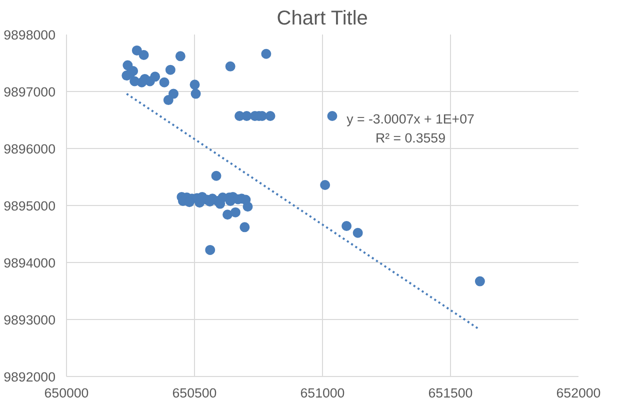 This screenshot has height=405, width=623. Describe the element at coordinates (410, 138) in the screenshot. I see `annotation: R² = 0.3559` at that location.